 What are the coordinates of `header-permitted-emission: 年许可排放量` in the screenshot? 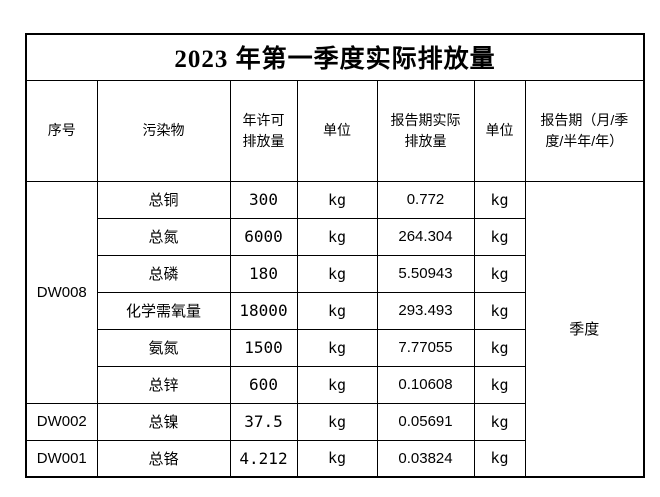 It's located at (263, 130).